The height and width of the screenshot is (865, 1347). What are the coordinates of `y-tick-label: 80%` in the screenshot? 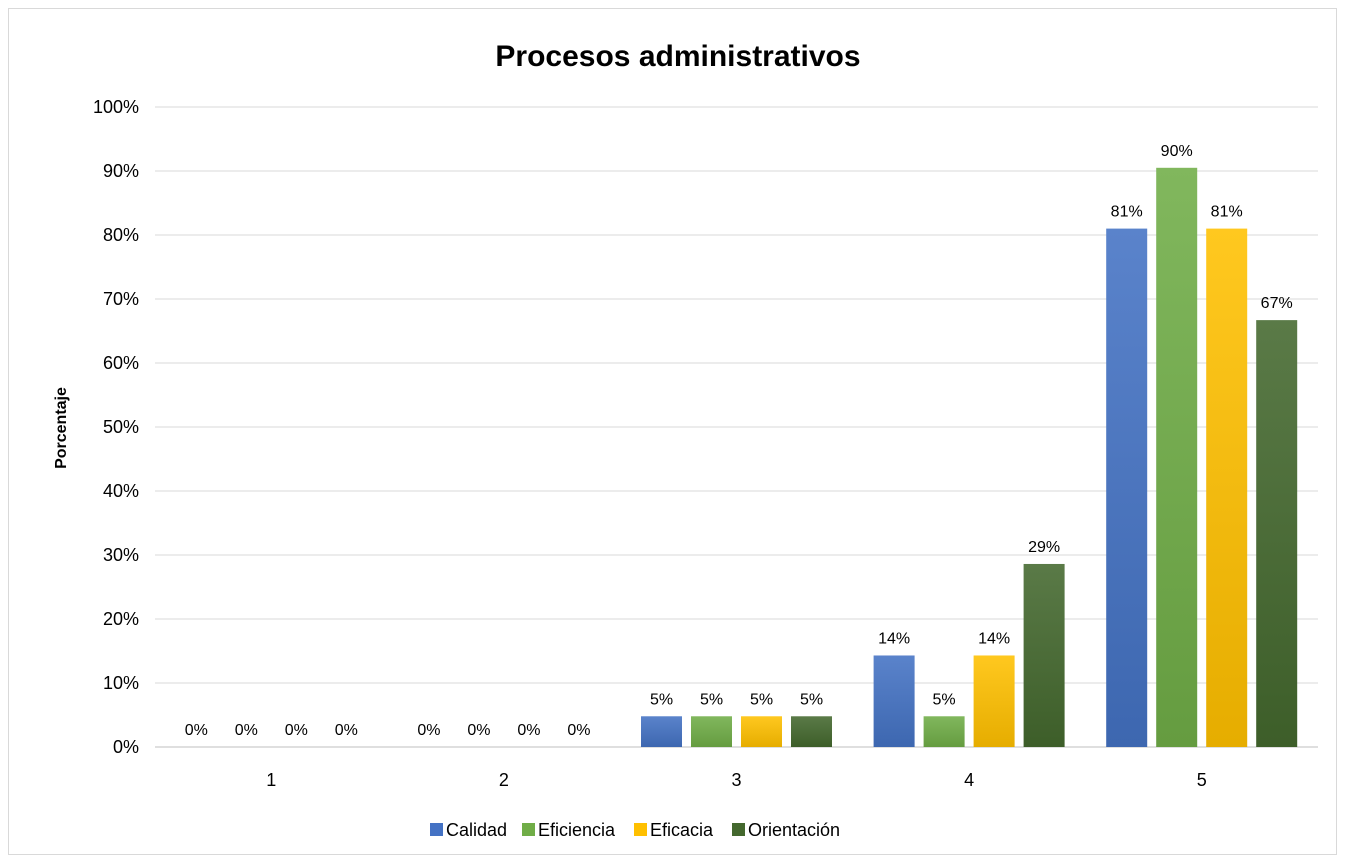 It's located at (121, 235).